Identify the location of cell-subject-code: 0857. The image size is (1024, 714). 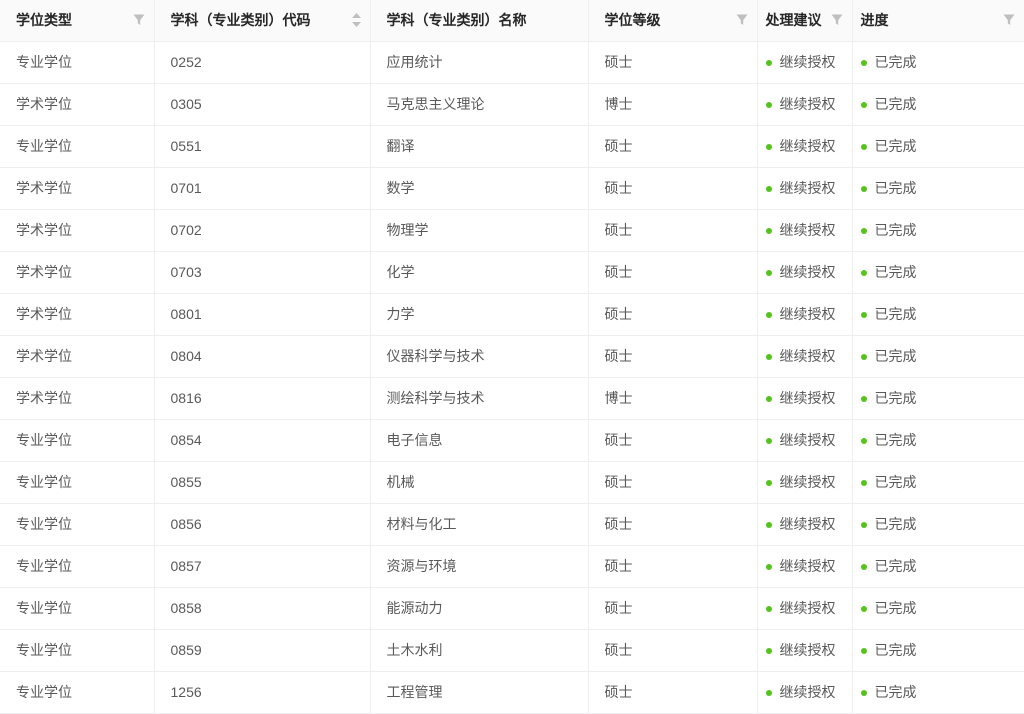
(262, 566).